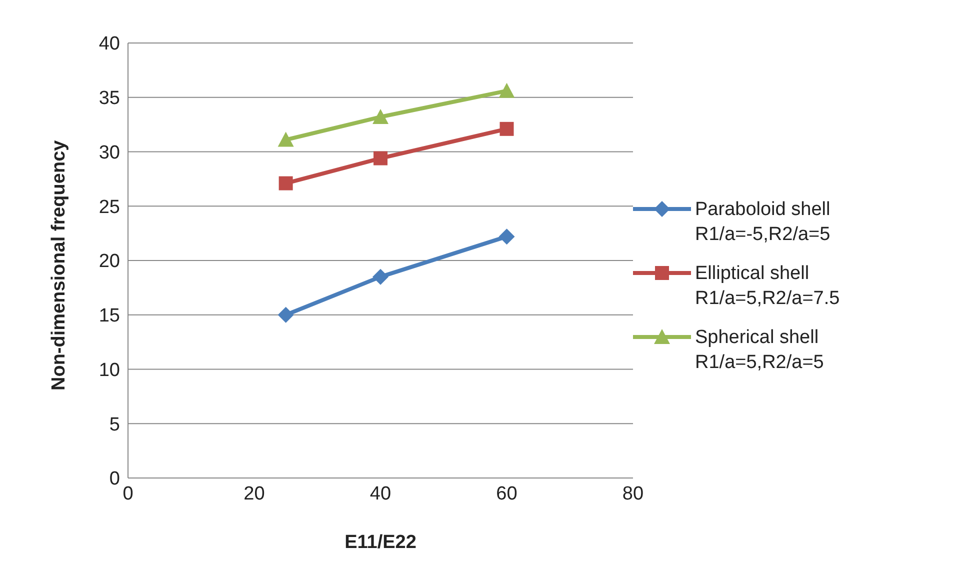 This screenshot has width=961, height=585. What do you see at coordinates (380, 542) in the screenshot?
I see `x-axis-title: E11/E22` at bounding box center [380, 542].